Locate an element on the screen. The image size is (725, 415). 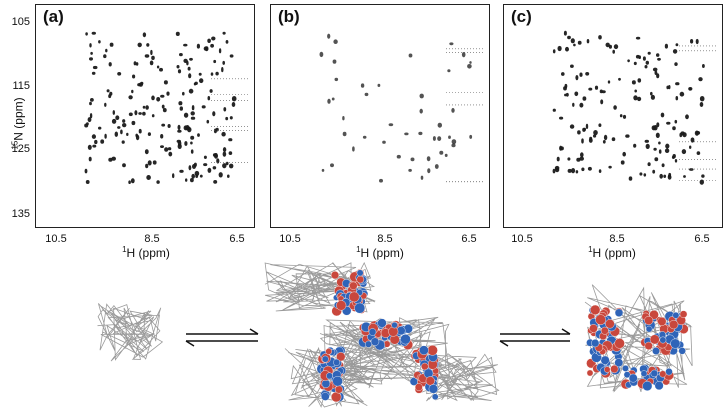
y-tick-105: 105 is located at coordinates (20, 22).